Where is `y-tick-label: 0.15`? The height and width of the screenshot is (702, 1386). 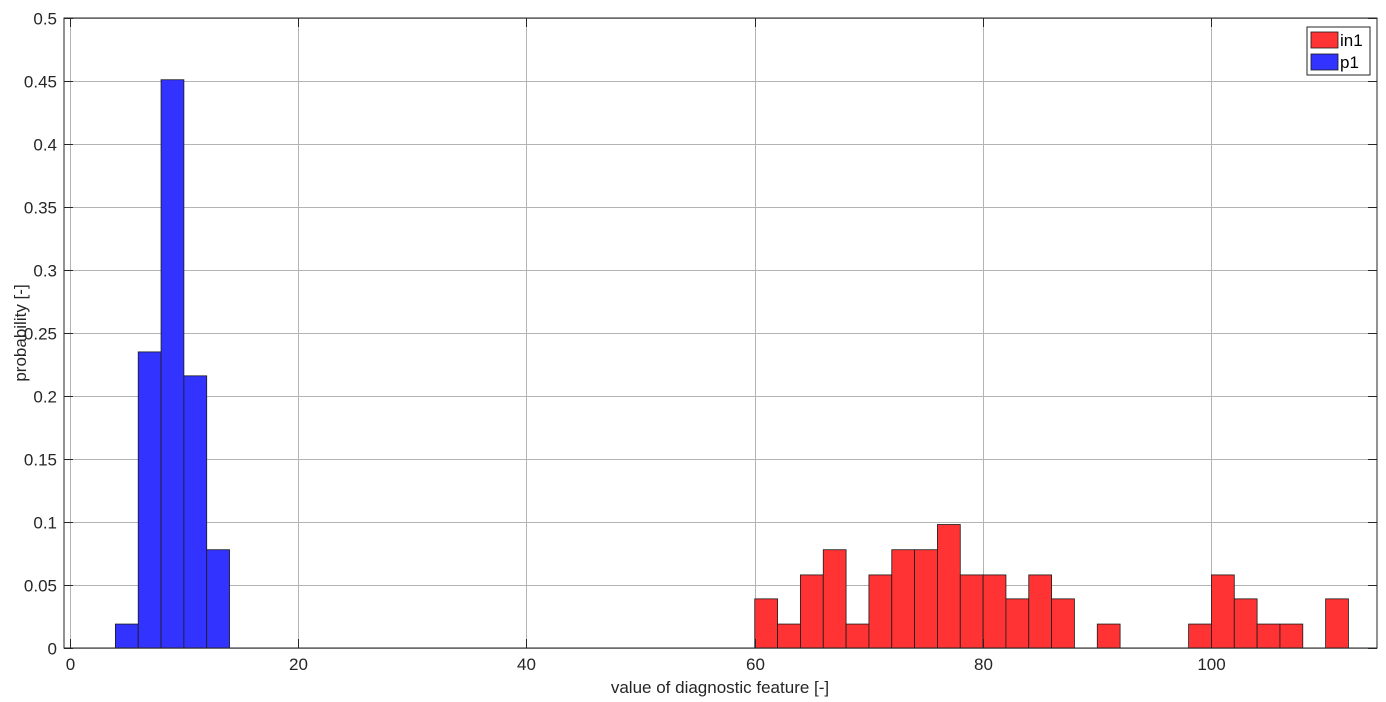
y-tick-label: 0.15 is located at coordinates (40, 460).